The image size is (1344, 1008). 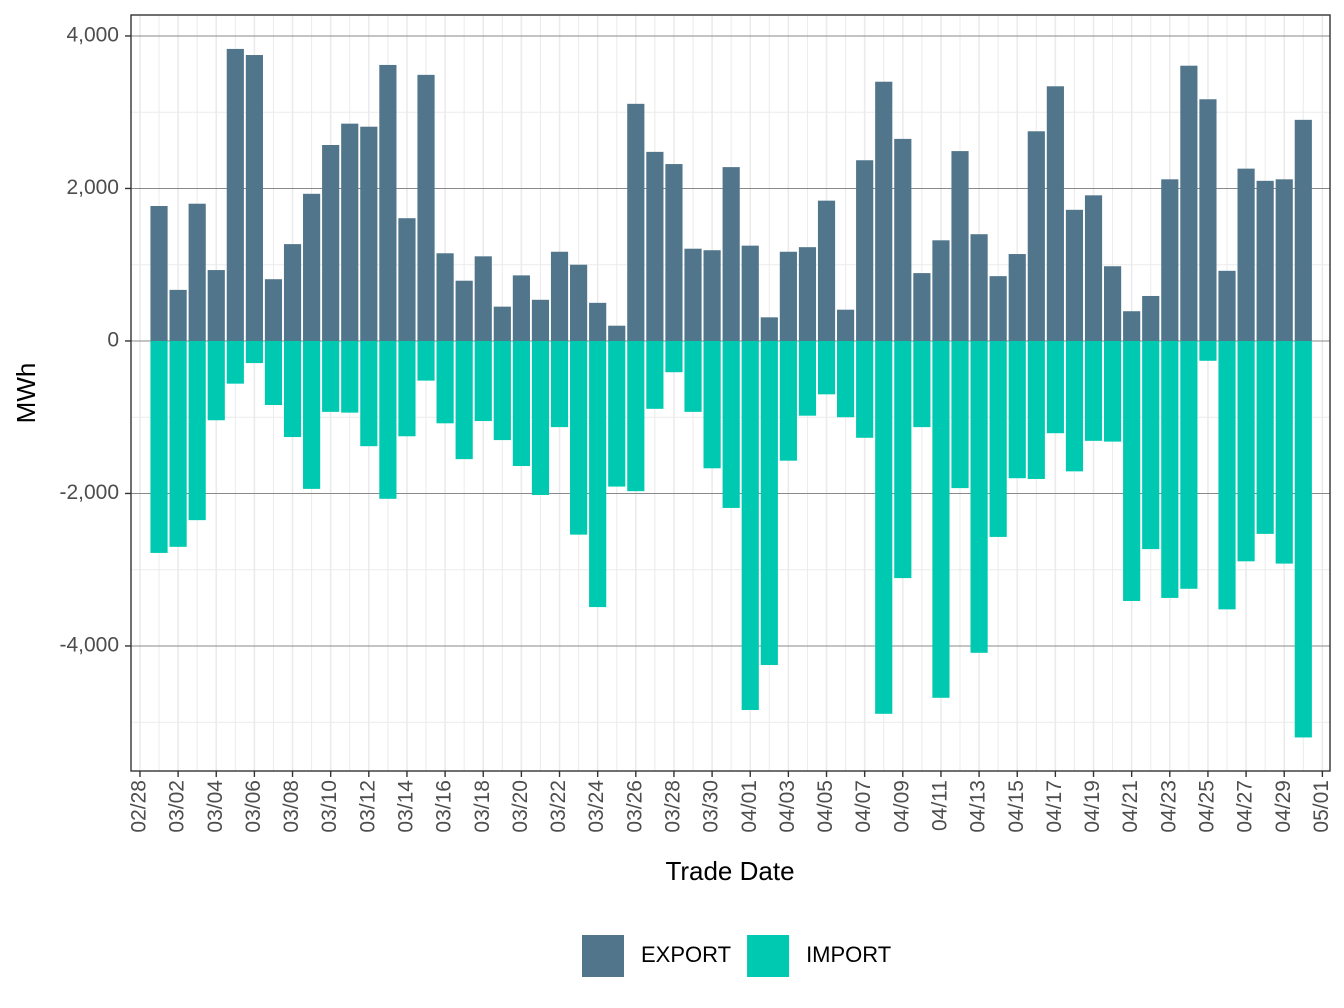 I want to click on x-tick-label: 04/15, so click(x=1016, y=806).